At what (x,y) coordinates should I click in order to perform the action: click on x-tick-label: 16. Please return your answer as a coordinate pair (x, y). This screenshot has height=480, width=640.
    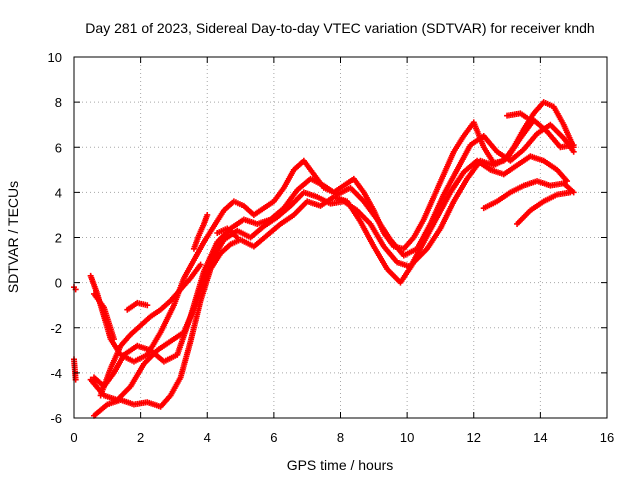
    Looking at the image, I should click on (607, 437).